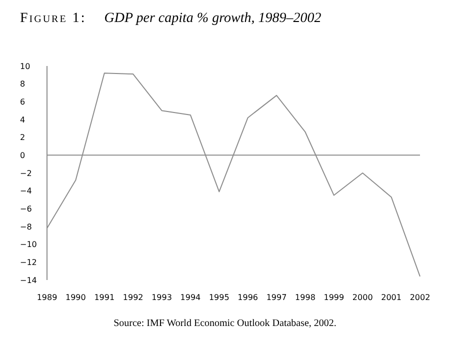  I want to click on y-tick-label: −10, so click(28, 245).